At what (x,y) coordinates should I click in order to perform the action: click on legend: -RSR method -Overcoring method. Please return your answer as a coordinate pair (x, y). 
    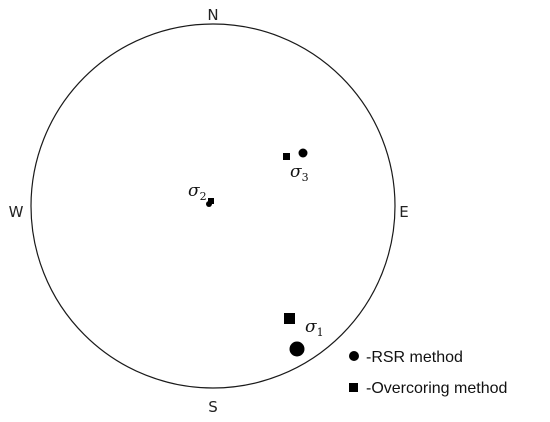
    Looking at the image, I should click on (428, 373).